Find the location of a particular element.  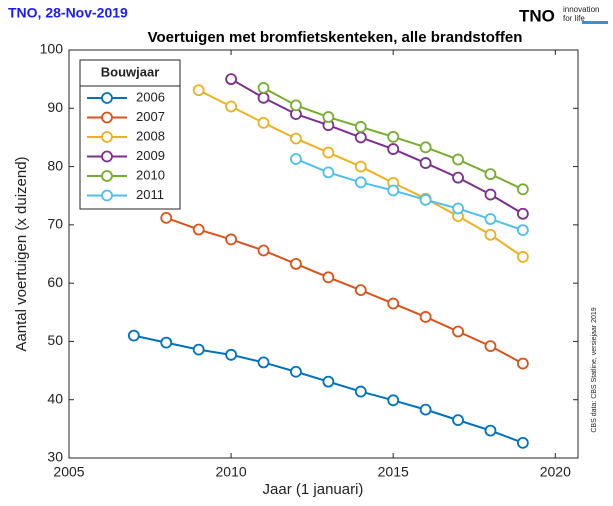

y-tick-label: 30 is located at coordinates (55, 457).